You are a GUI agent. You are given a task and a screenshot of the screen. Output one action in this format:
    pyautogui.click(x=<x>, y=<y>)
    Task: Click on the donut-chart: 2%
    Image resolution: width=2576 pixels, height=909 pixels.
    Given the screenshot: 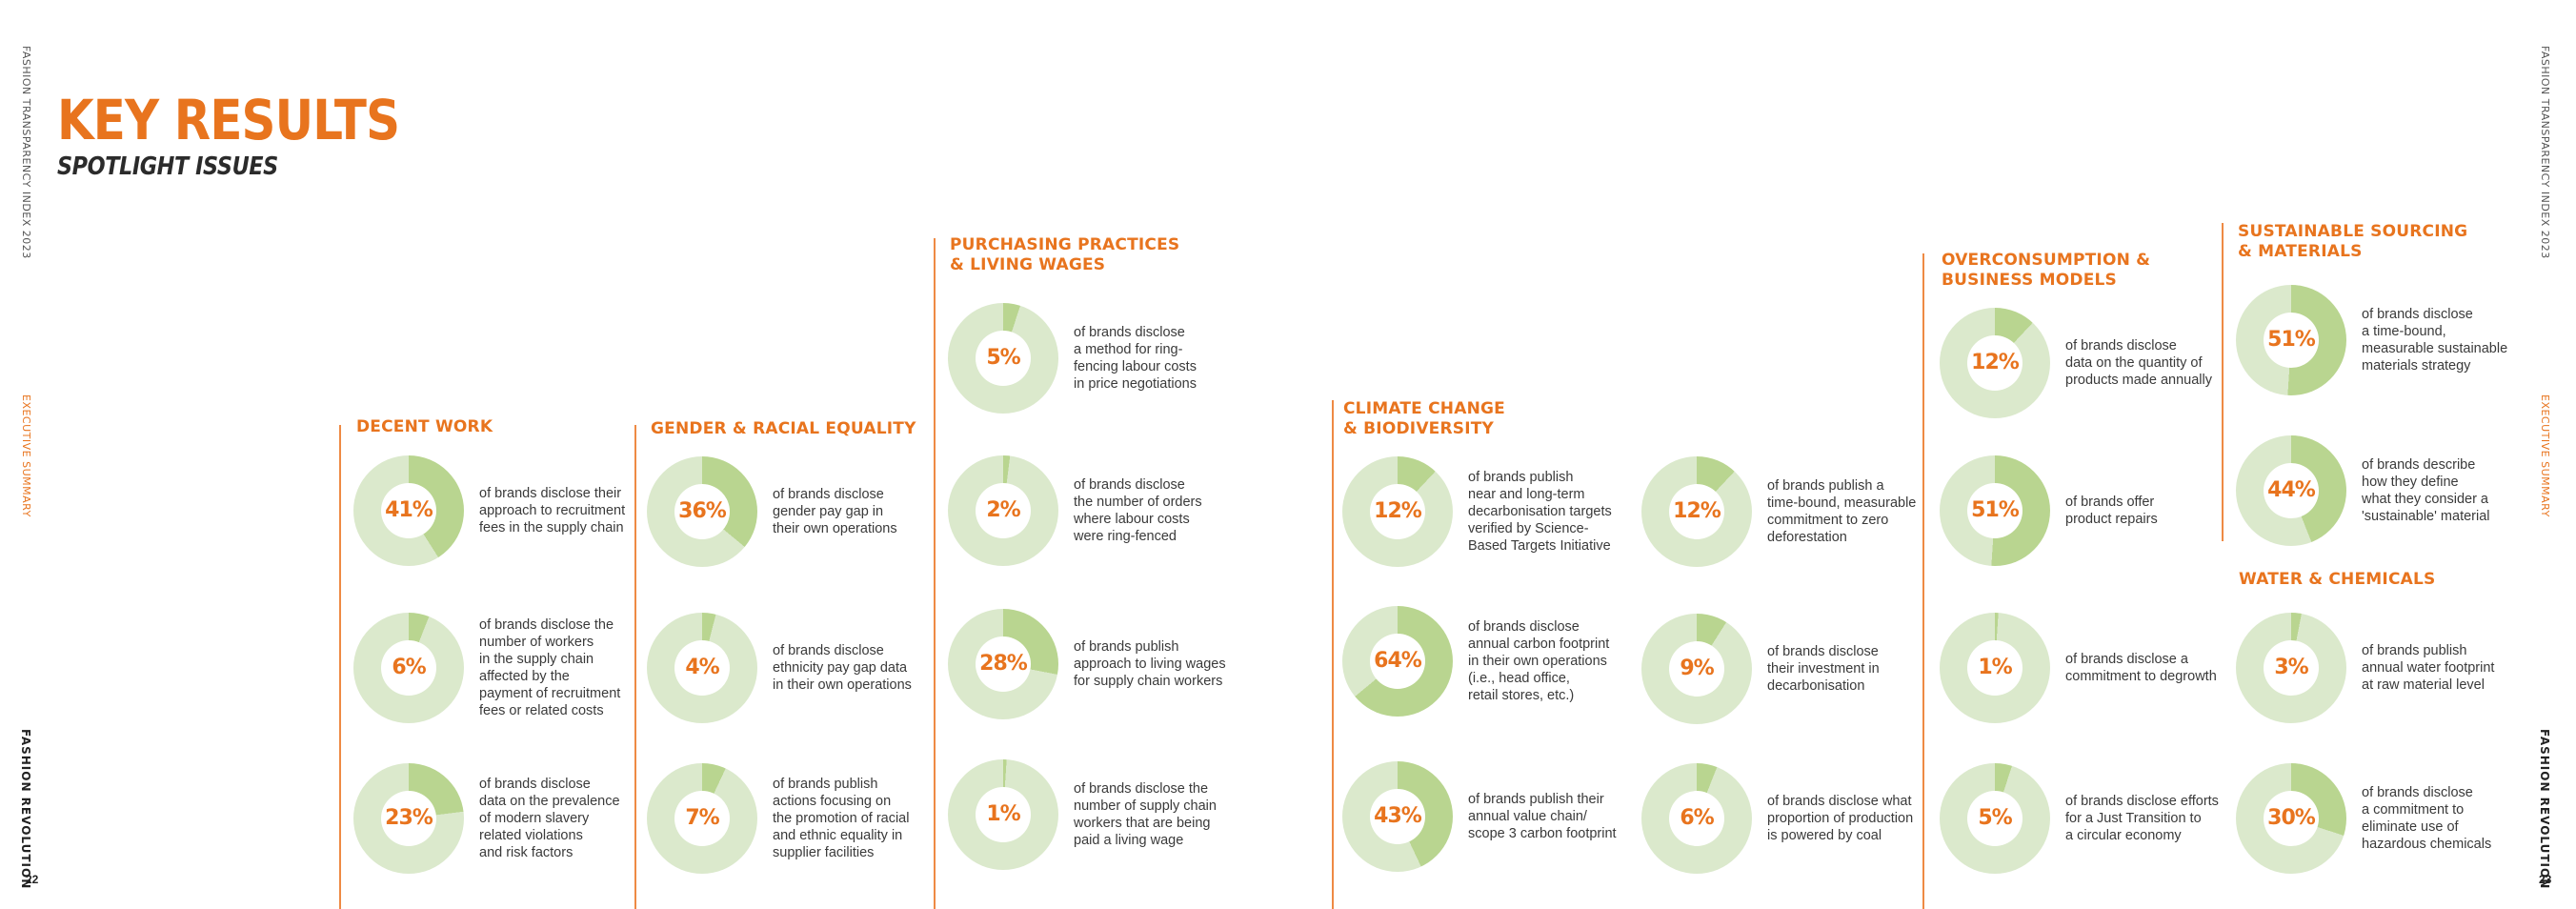 What is the action you would take?
    pyautogui.click(x=1003, y=511)
    